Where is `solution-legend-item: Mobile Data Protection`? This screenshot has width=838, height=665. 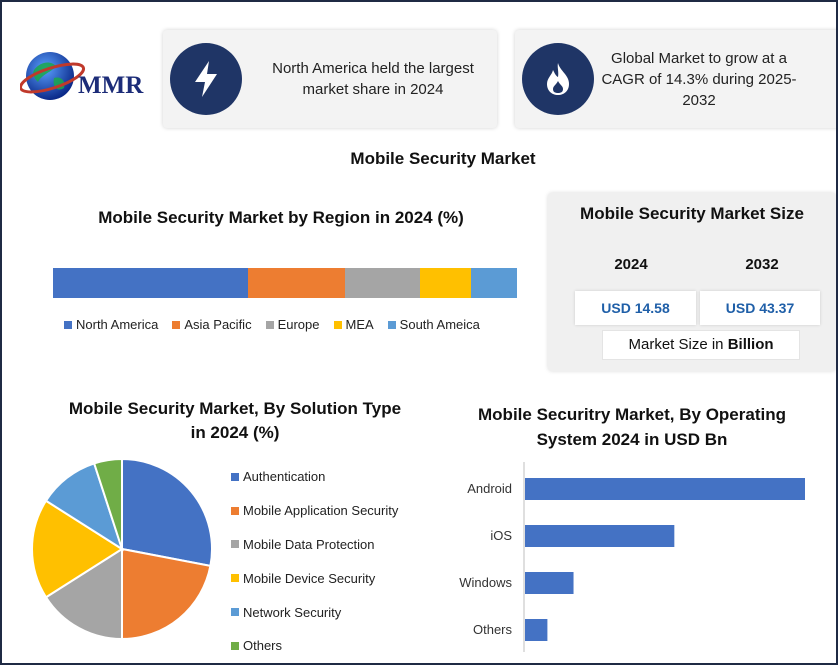
solution-legend-item: Mobile Data Protection is located at coordinates (314, 545).